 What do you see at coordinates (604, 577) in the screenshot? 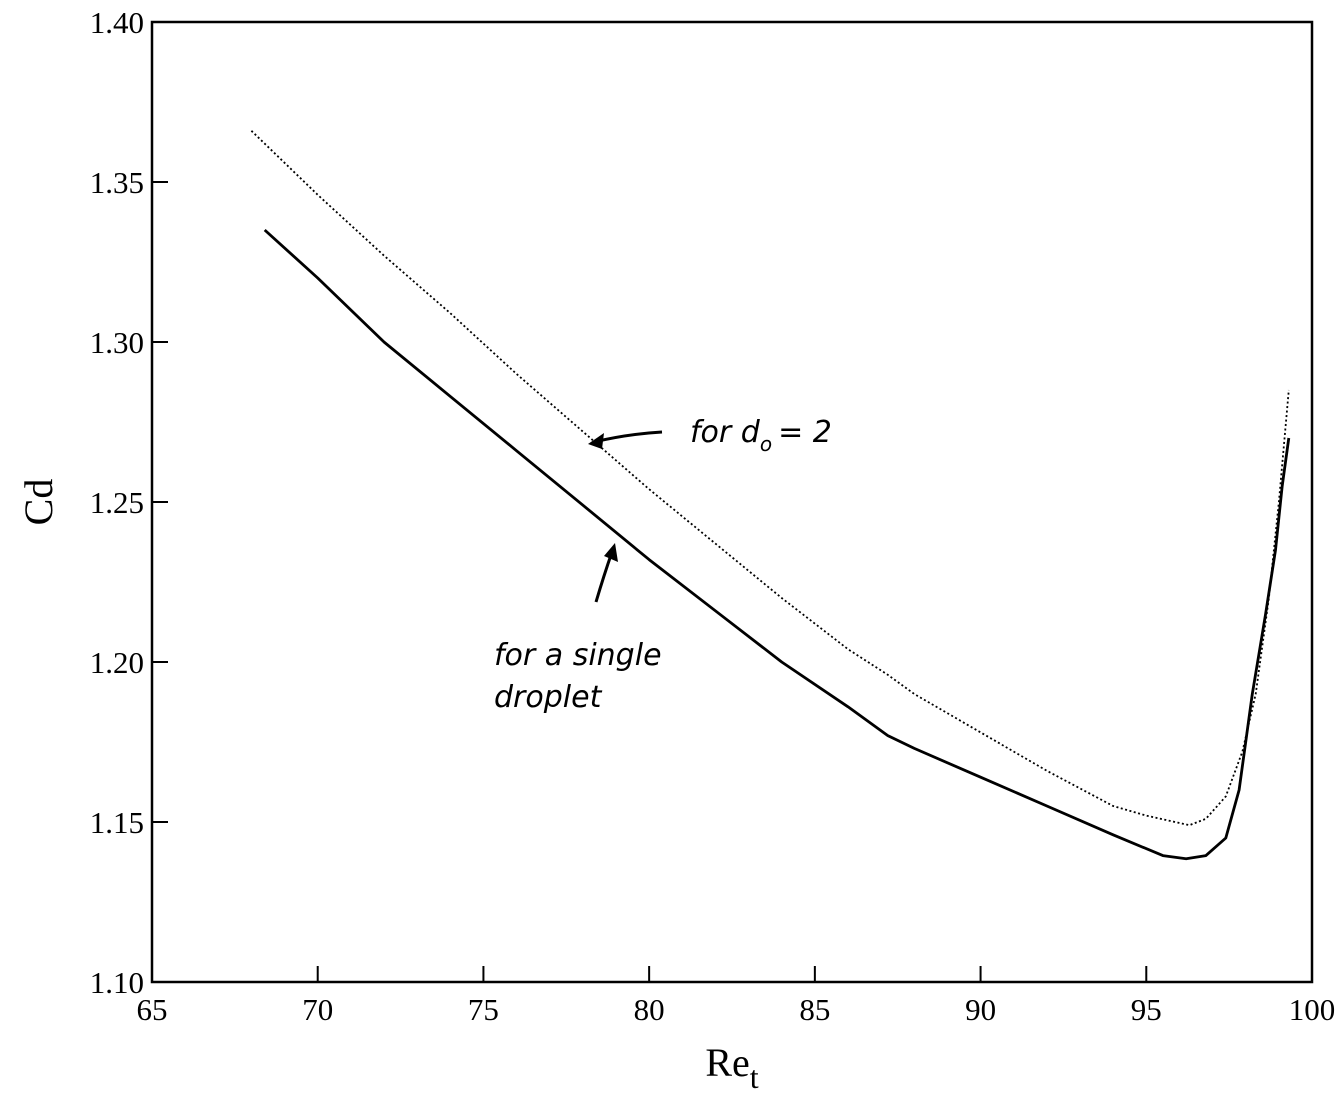
I see `annotation-arrow-single` at bounding box center [604, 577].